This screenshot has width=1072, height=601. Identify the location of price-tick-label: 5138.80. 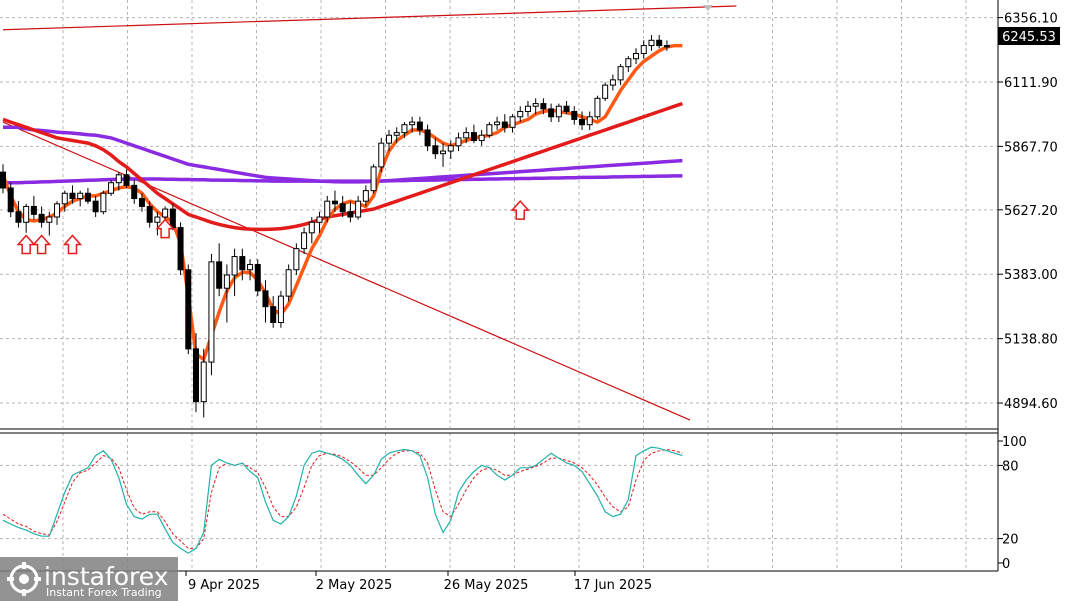
(1031, 340).